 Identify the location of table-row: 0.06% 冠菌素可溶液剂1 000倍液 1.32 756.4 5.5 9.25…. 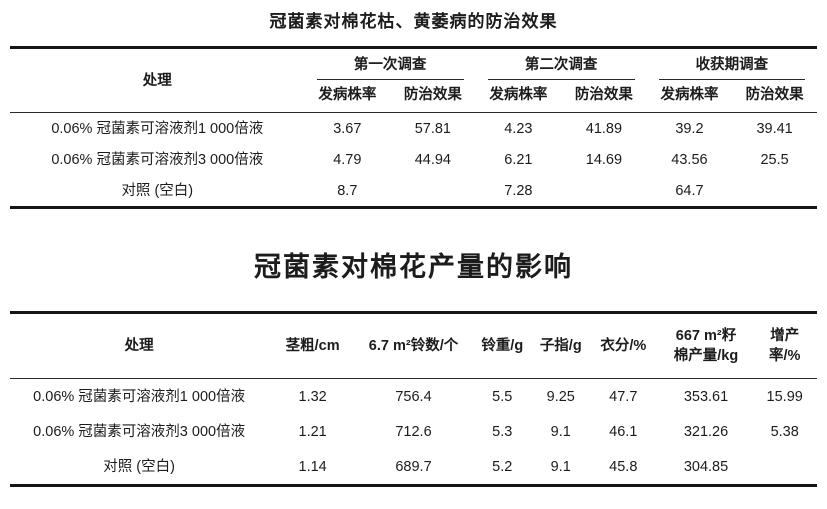
(413, 397).